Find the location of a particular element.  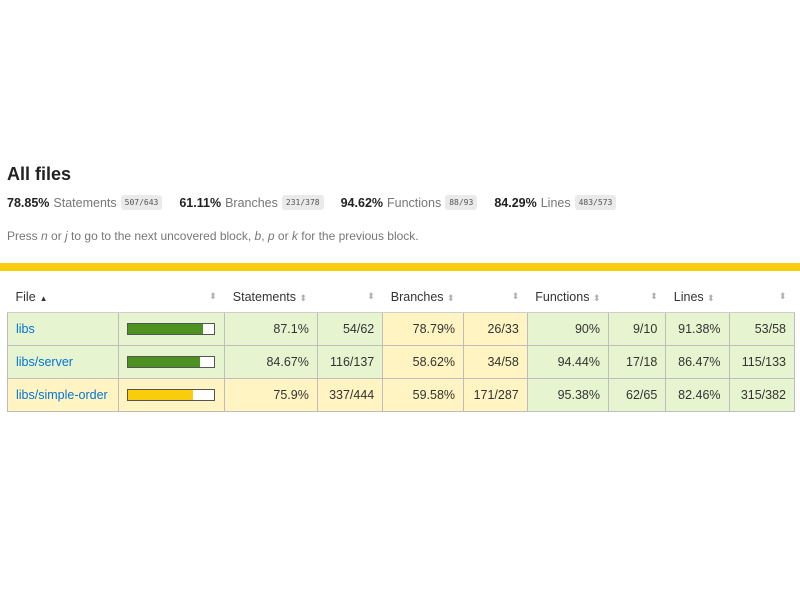

summary-functions: 94.62% Functions 88/93 is located at coordinates (409, 202).